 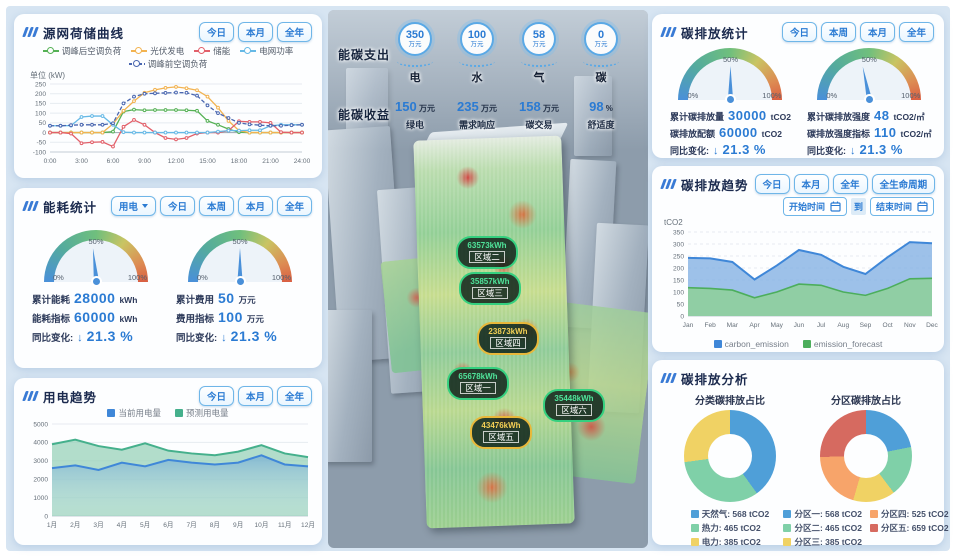 What do you see at coordinates (693, 134) in the screenshot?
I see `stat-label: 碳排放配额` at bounding box center [693, 134].